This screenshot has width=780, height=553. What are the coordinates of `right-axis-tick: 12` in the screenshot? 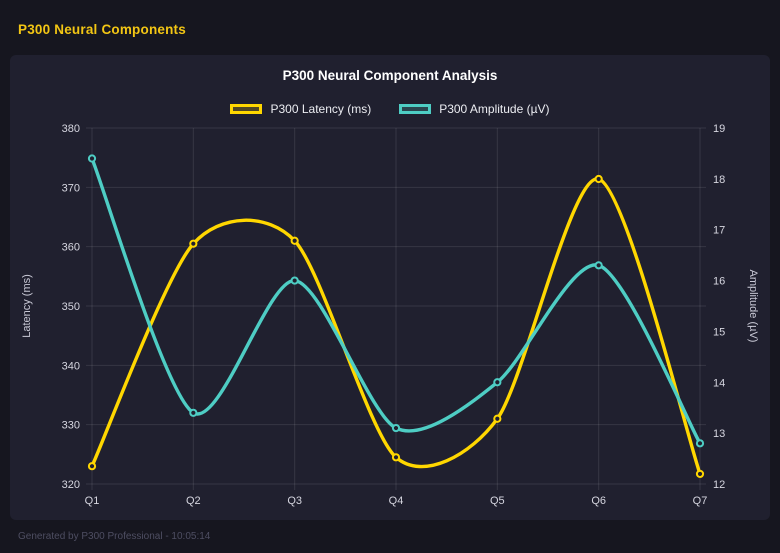 It's located at (719, 485).